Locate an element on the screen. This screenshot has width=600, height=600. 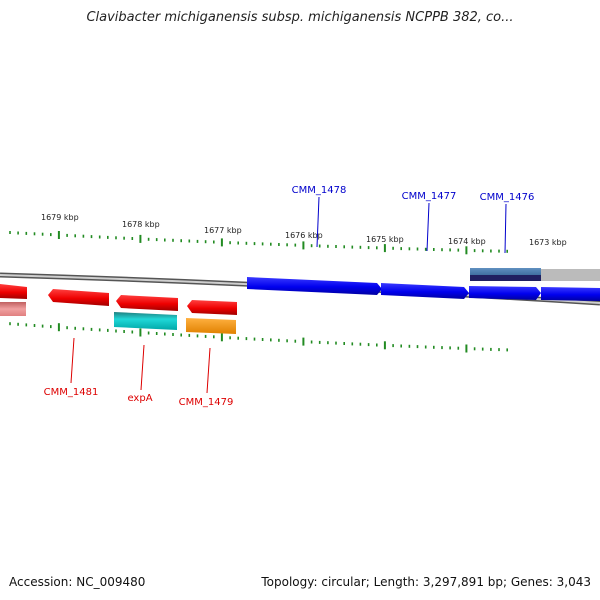
forward-strand-genes is located at coordinates (423, 284).